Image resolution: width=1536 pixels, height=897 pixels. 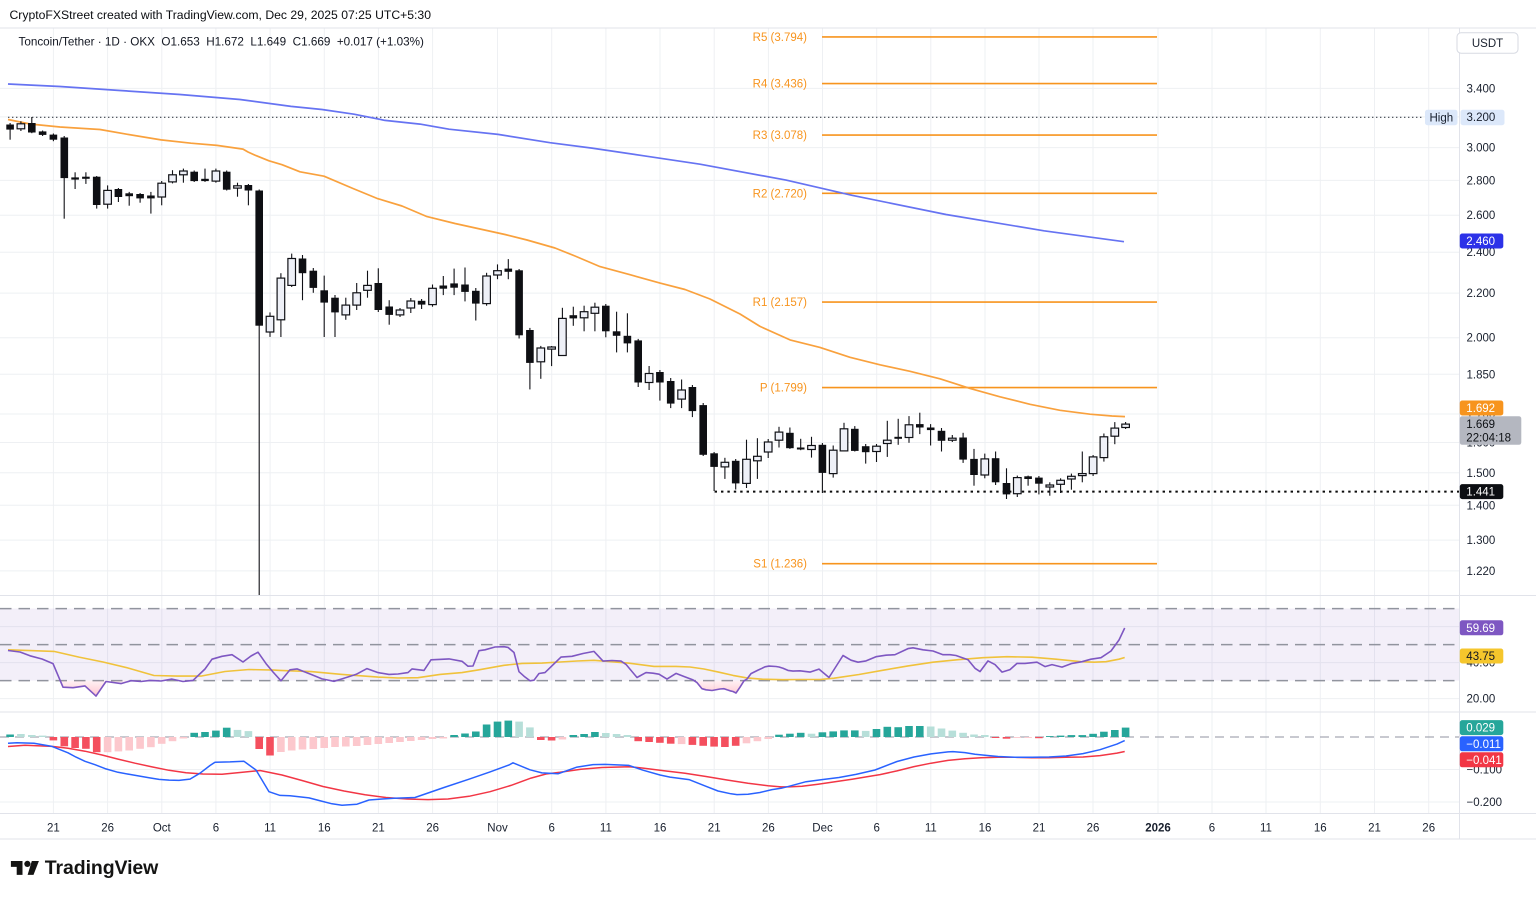 What do you see at coordinates (1481, 181) in the screenshot?
I see `svg-text: 2.800` at bounding box center [1481, 181].